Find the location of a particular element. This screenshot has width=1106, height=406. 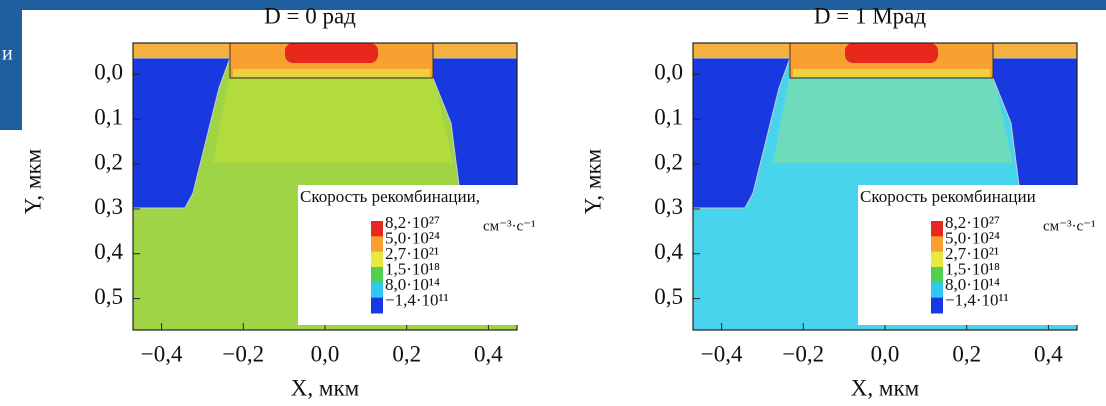

slide-side is located at coordinates (11, 65).